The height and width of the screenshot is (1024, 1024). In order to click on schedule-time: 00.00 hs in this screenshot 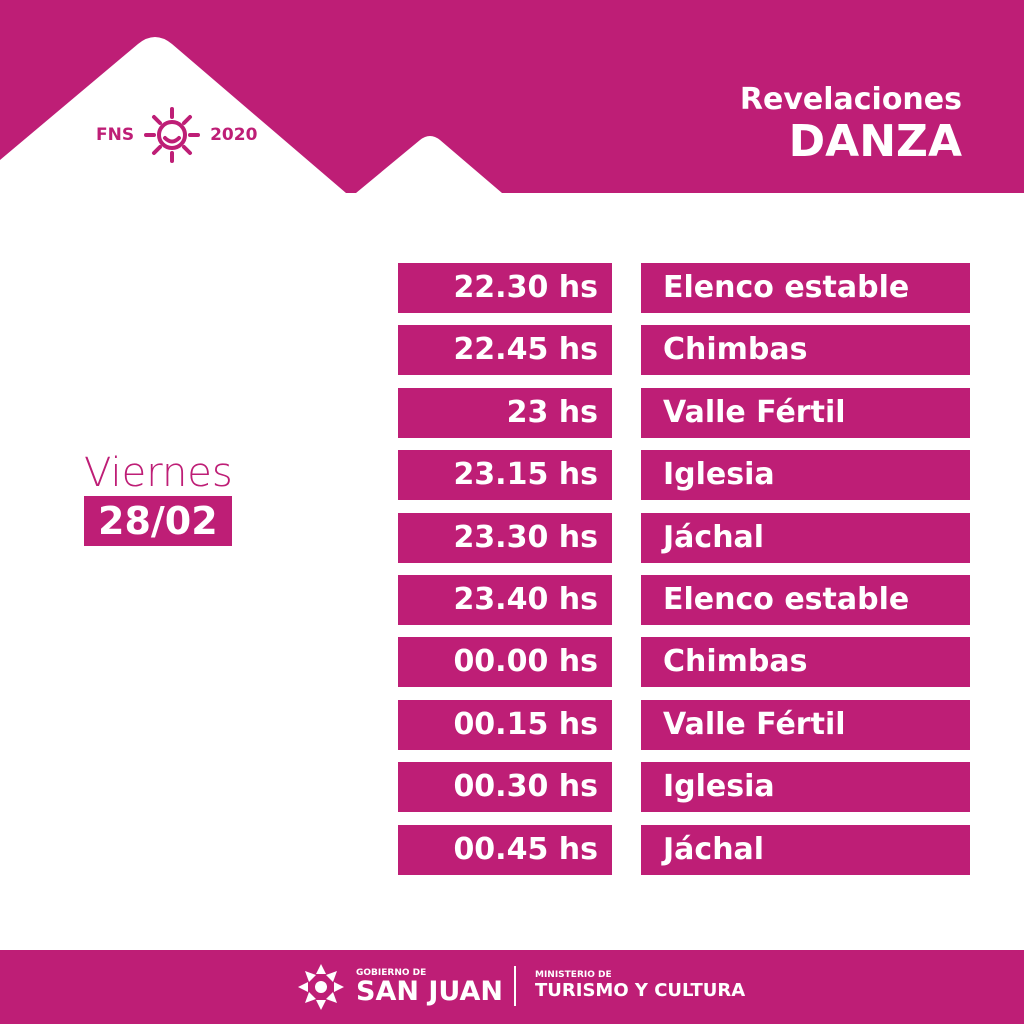, I will do `click(505, 662)`.